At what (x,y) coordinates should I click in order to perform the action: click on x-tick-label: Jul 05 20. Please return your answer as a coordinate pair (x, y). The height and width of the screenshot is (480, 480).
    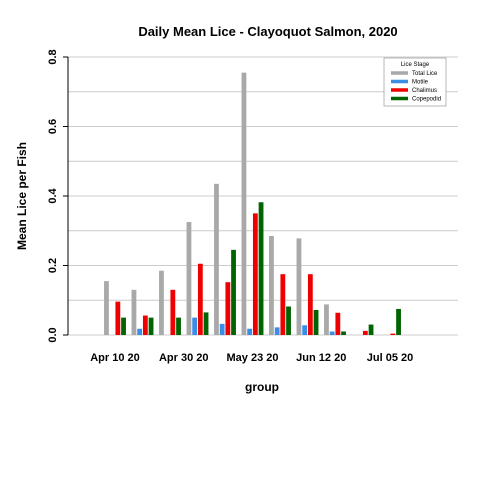
    Looking at the image, I should click on (390, 358).